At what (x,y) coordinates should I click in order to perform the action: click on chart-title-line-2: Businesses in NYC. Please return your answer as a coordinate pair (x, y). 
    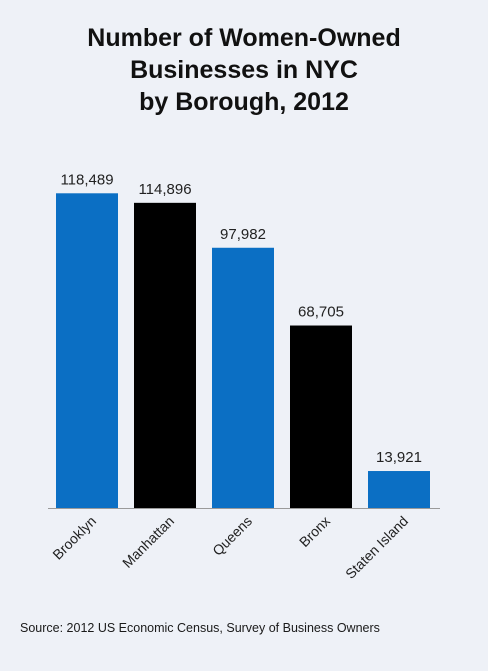
    Looking at the image, I should click on (244, 70).